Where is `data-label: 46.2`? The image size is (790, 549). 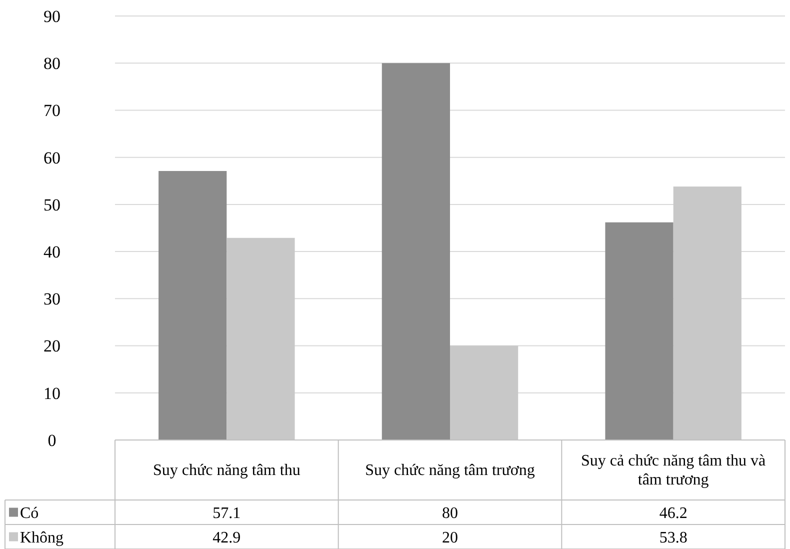 data-label: 46.2 is located at coordinates (673, 513).